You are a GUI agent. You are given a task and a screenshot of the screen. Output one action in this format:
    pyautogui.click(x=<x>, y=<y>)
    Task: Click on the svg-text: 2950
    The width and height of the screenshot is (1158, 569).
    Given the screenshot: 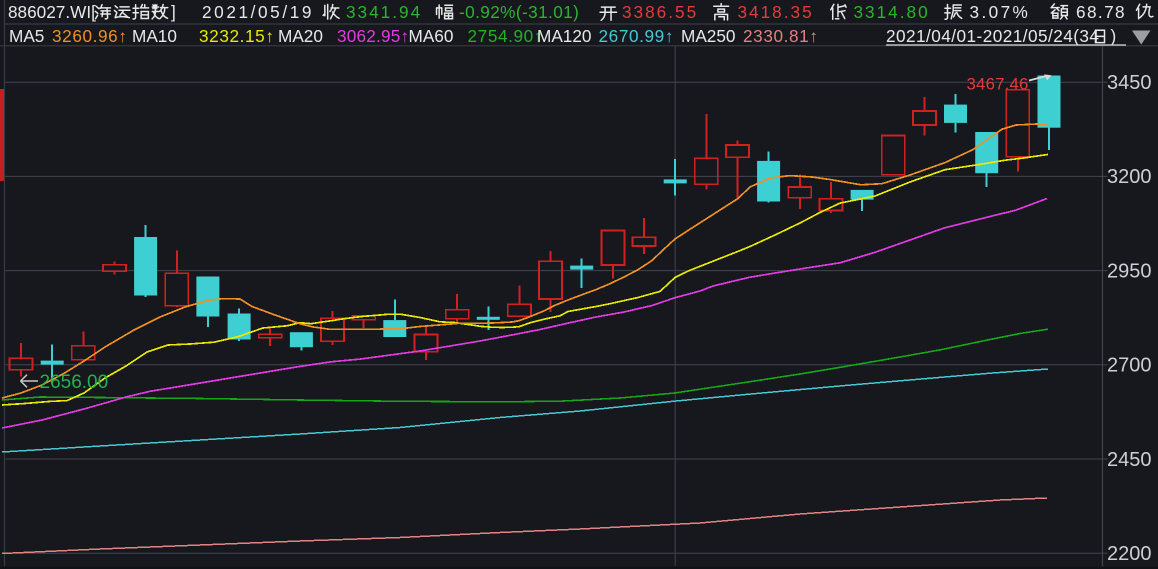 What is the action you would take?
    pyautogui.click(x=1129, y=271)
    